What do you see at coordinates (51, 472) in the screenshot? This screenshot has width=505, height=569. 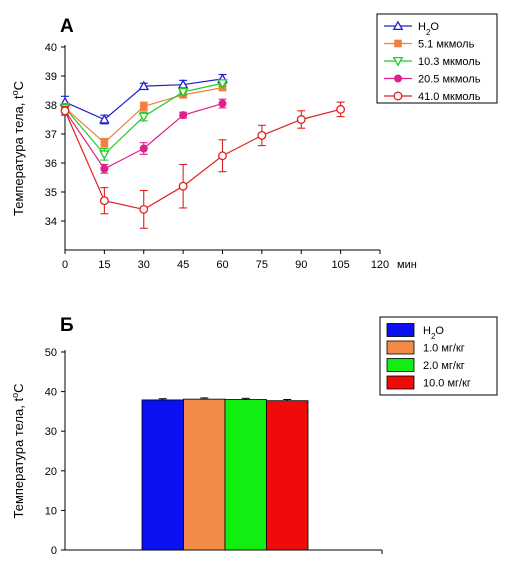 I see `y-tick-label: 20` at bounding box center [51, 472].